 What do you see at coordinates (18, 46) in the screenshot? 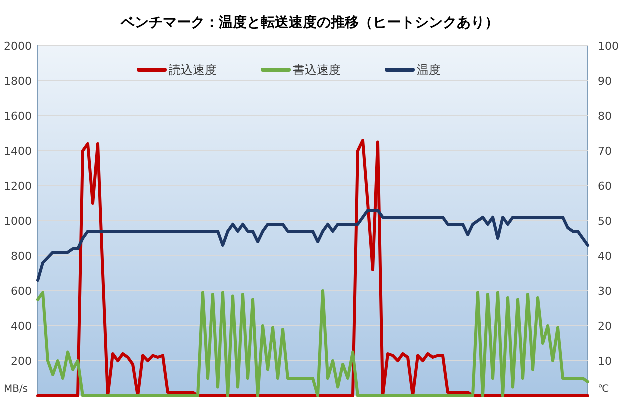
I see `y-tick-label: 2000` at bounding box center [18, 46].